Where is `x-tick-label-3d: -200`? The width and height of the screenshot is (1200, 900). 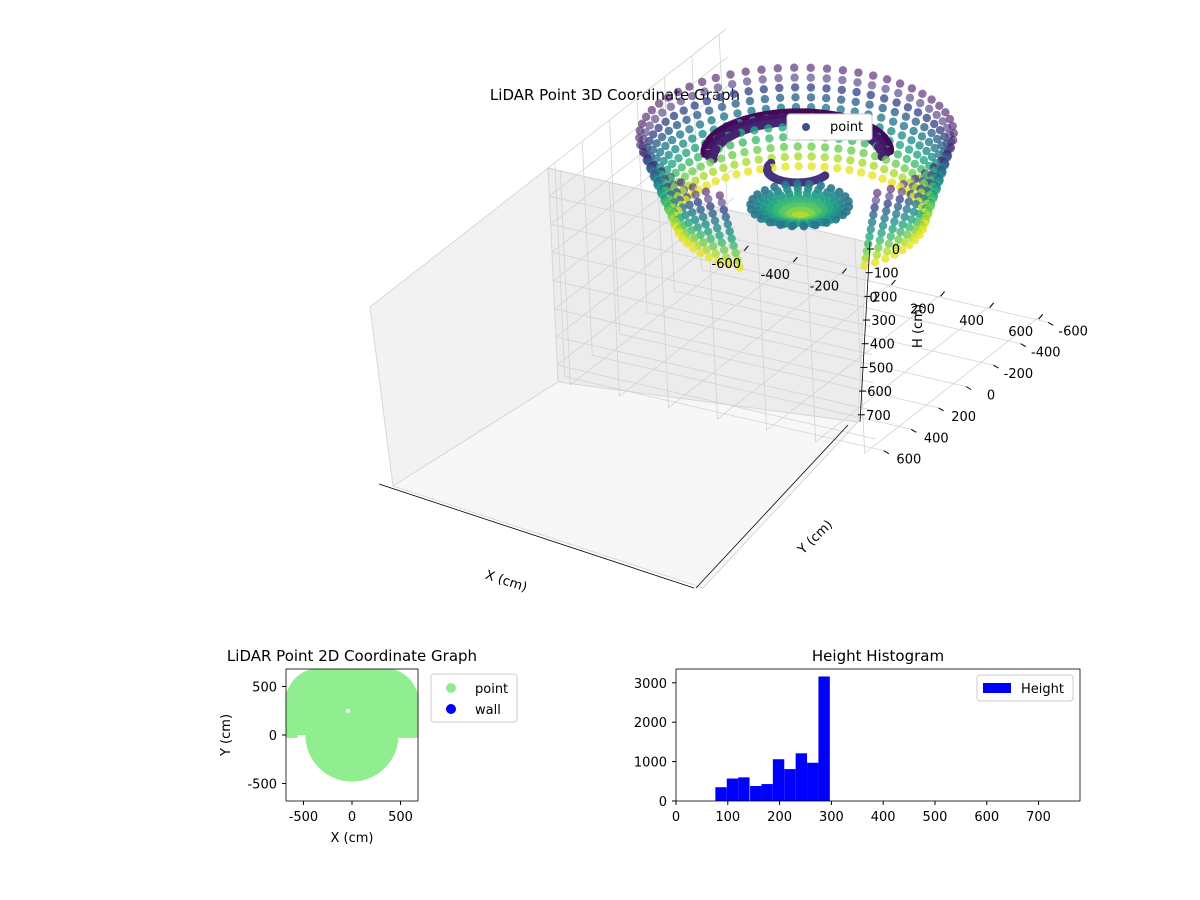
x-tick-label-3d: -200 is located at coordinates (825, 287).